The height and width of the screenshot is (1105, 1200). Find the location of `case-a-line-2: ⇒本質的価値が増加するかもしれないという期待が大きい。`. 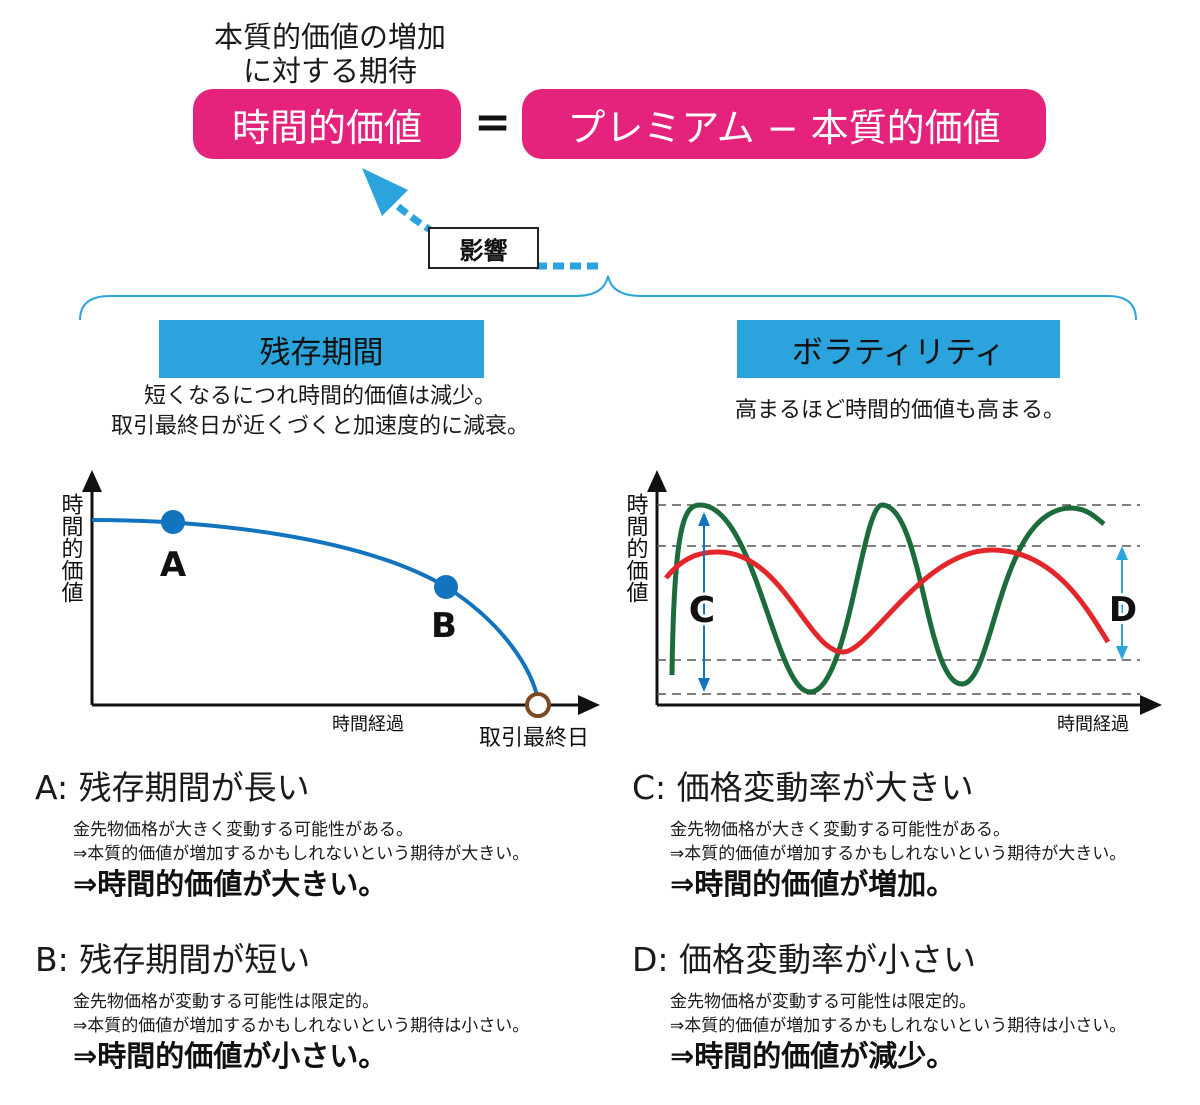

case-a-line-2: ⇒本質的価値が増加するかもしれないという期待が大きい。 is located at coordinates (301, 854).